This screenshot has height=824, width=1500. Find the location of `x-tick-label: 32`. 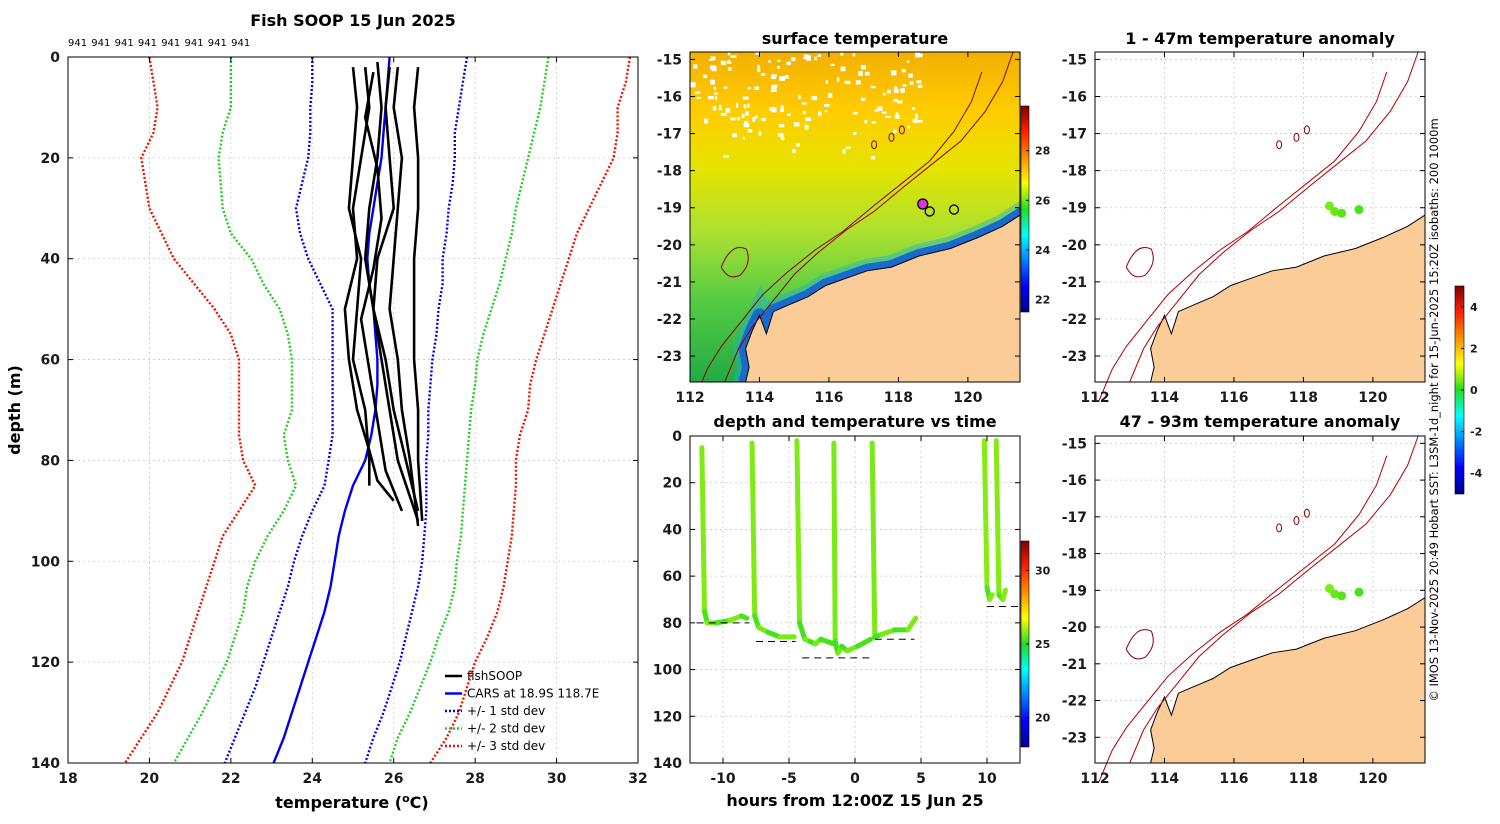

x-tick-label: 32 is located at coordinates (637, 779).